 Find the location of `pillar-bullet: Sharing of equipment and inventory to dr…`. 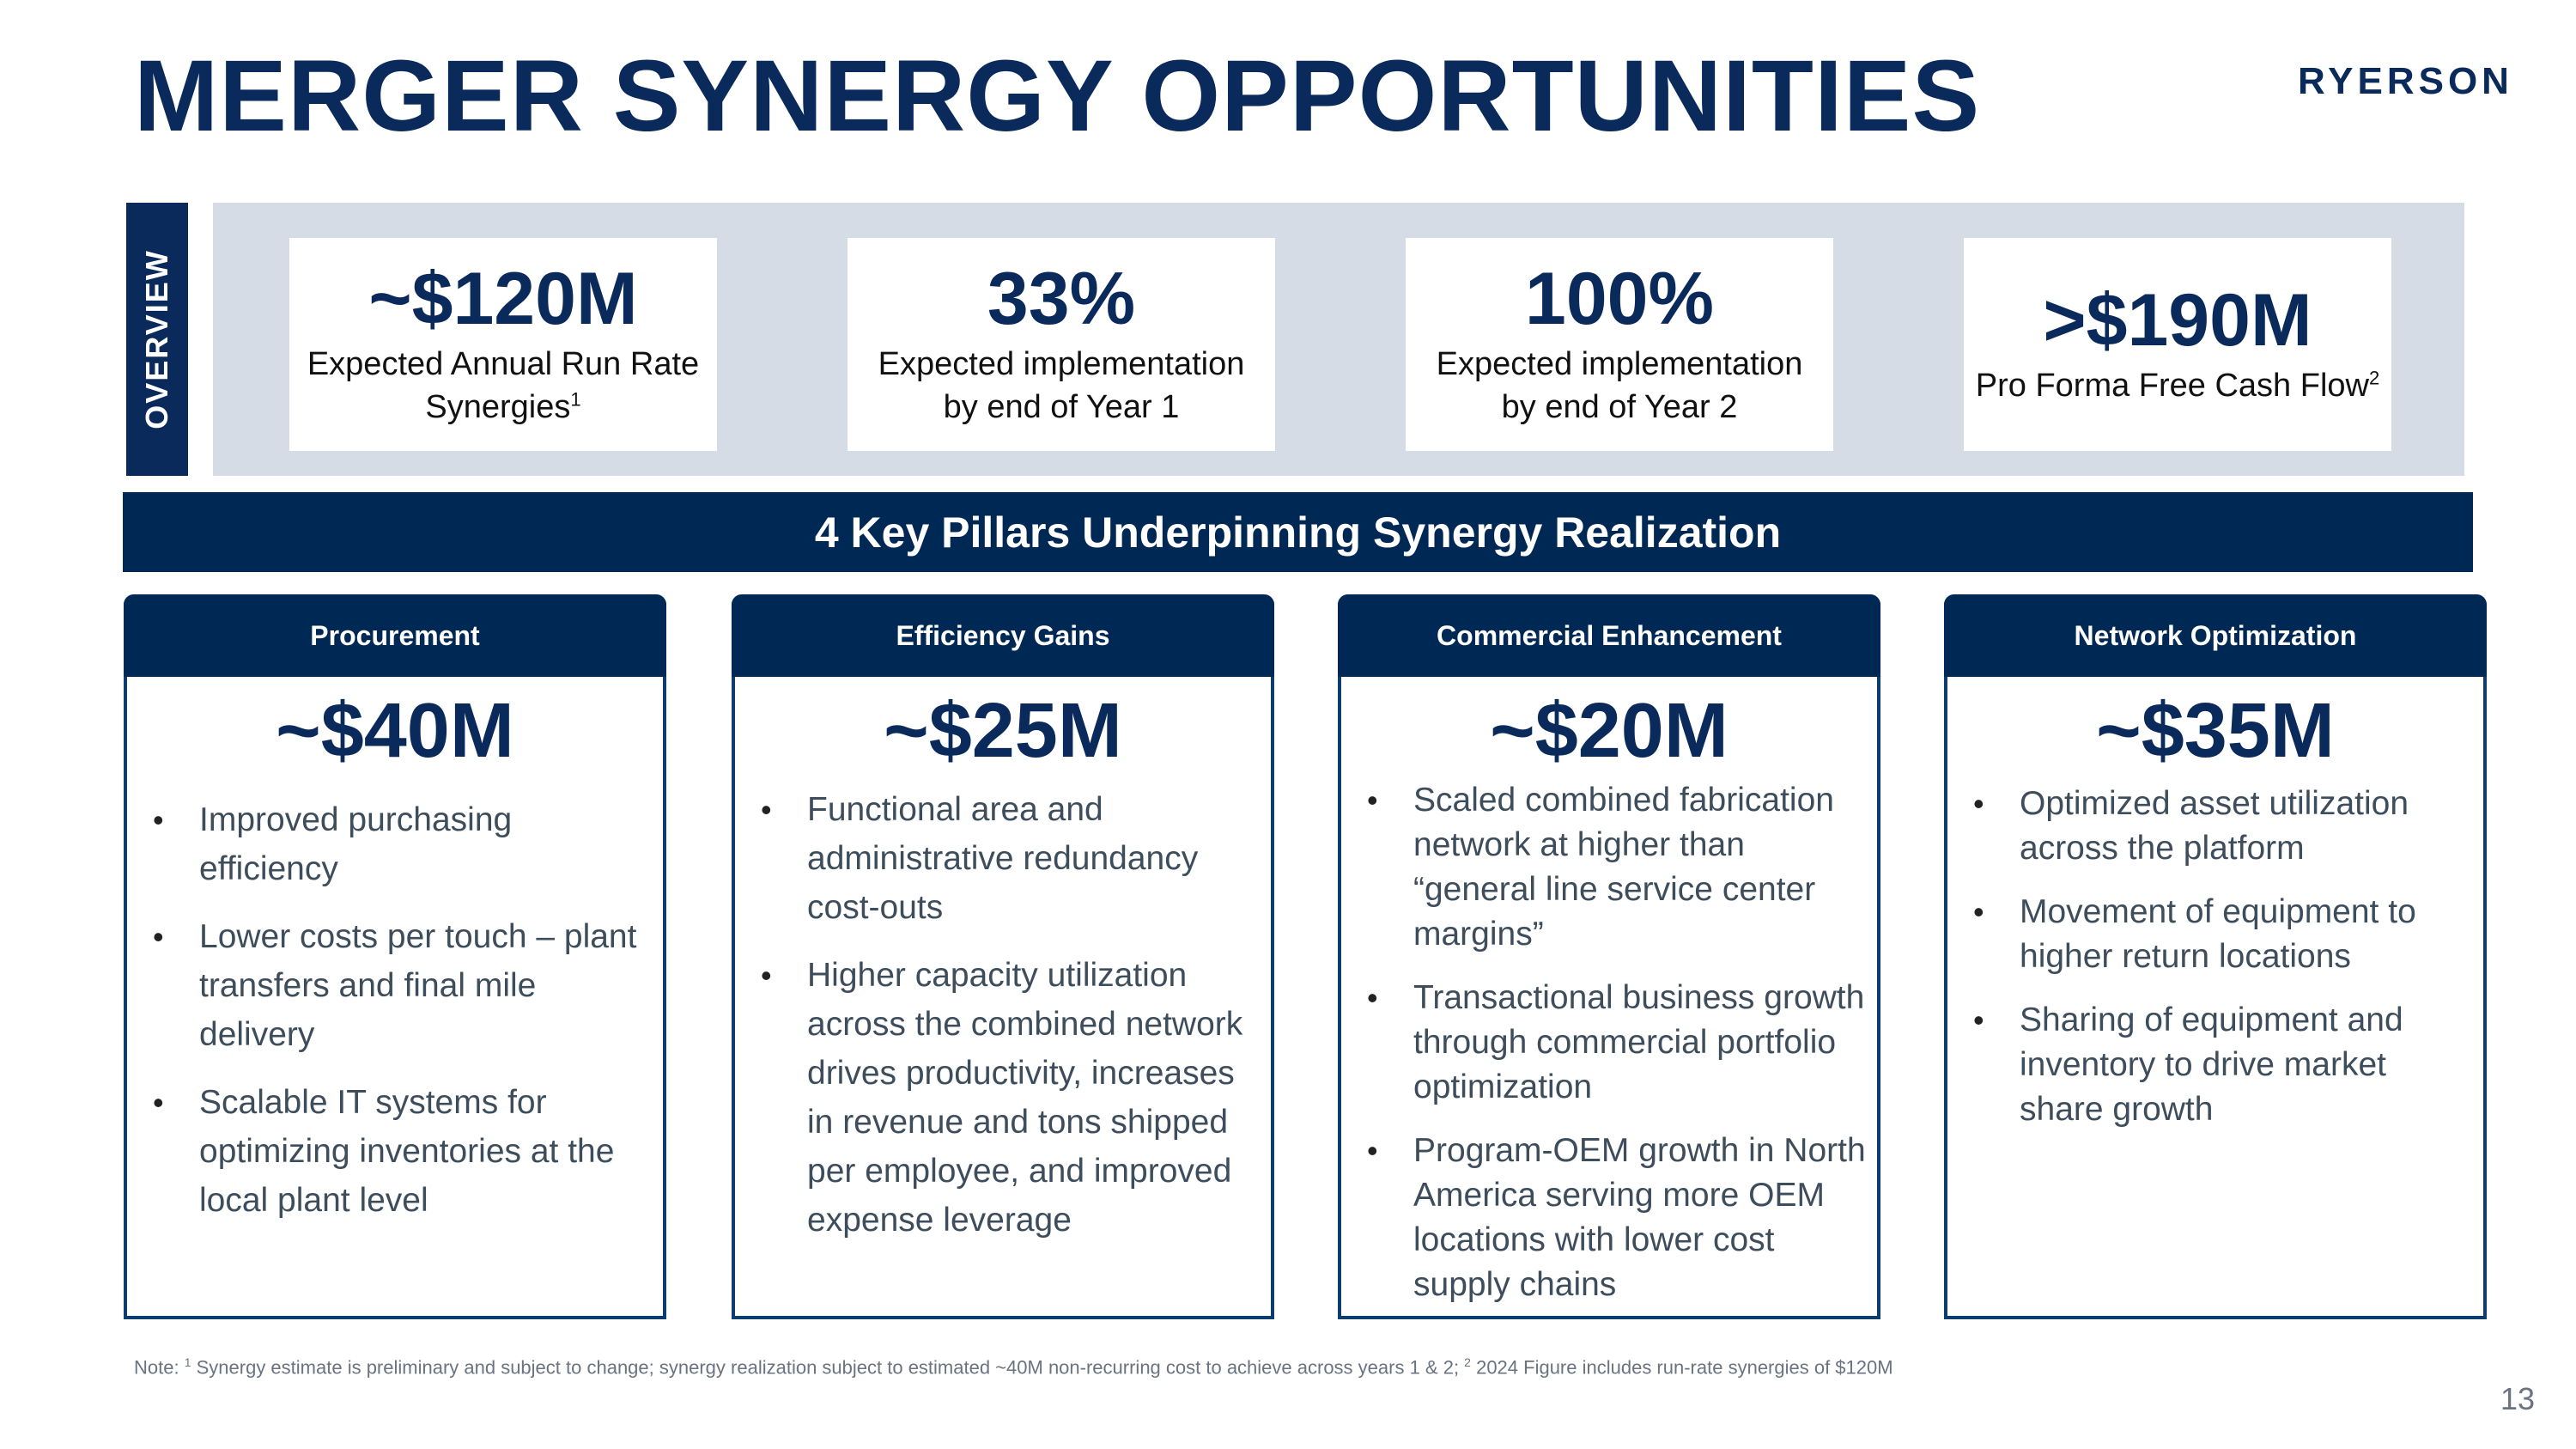

pillar-bullet: Sharing of equipment and inventory to dr… is located at coordinates (2223, 1065).